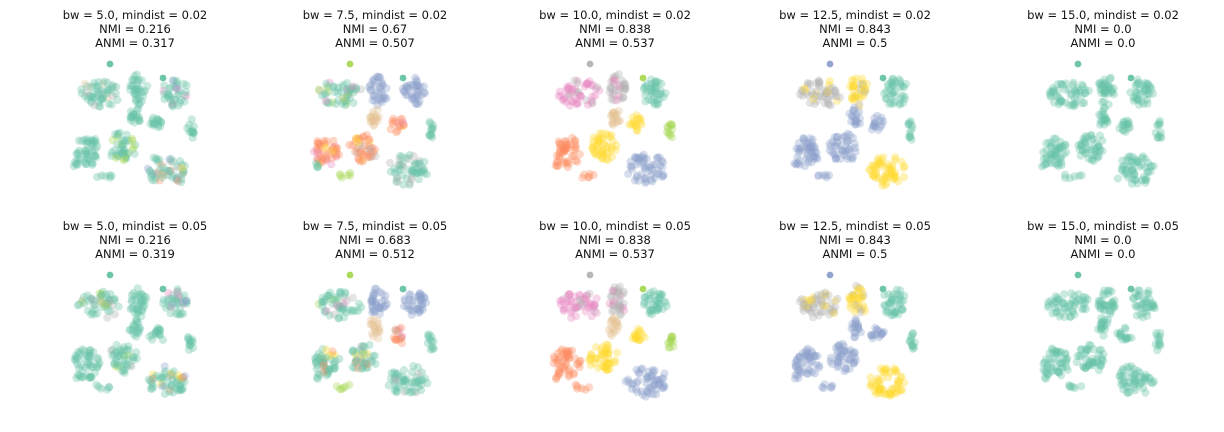 This screenshot has width=1224, height=432. What do you see at coordinates (855, 29) in the screenshot?
I see `panel-title-nmi: NMI = 0.843` at bounding box center [855, 29].